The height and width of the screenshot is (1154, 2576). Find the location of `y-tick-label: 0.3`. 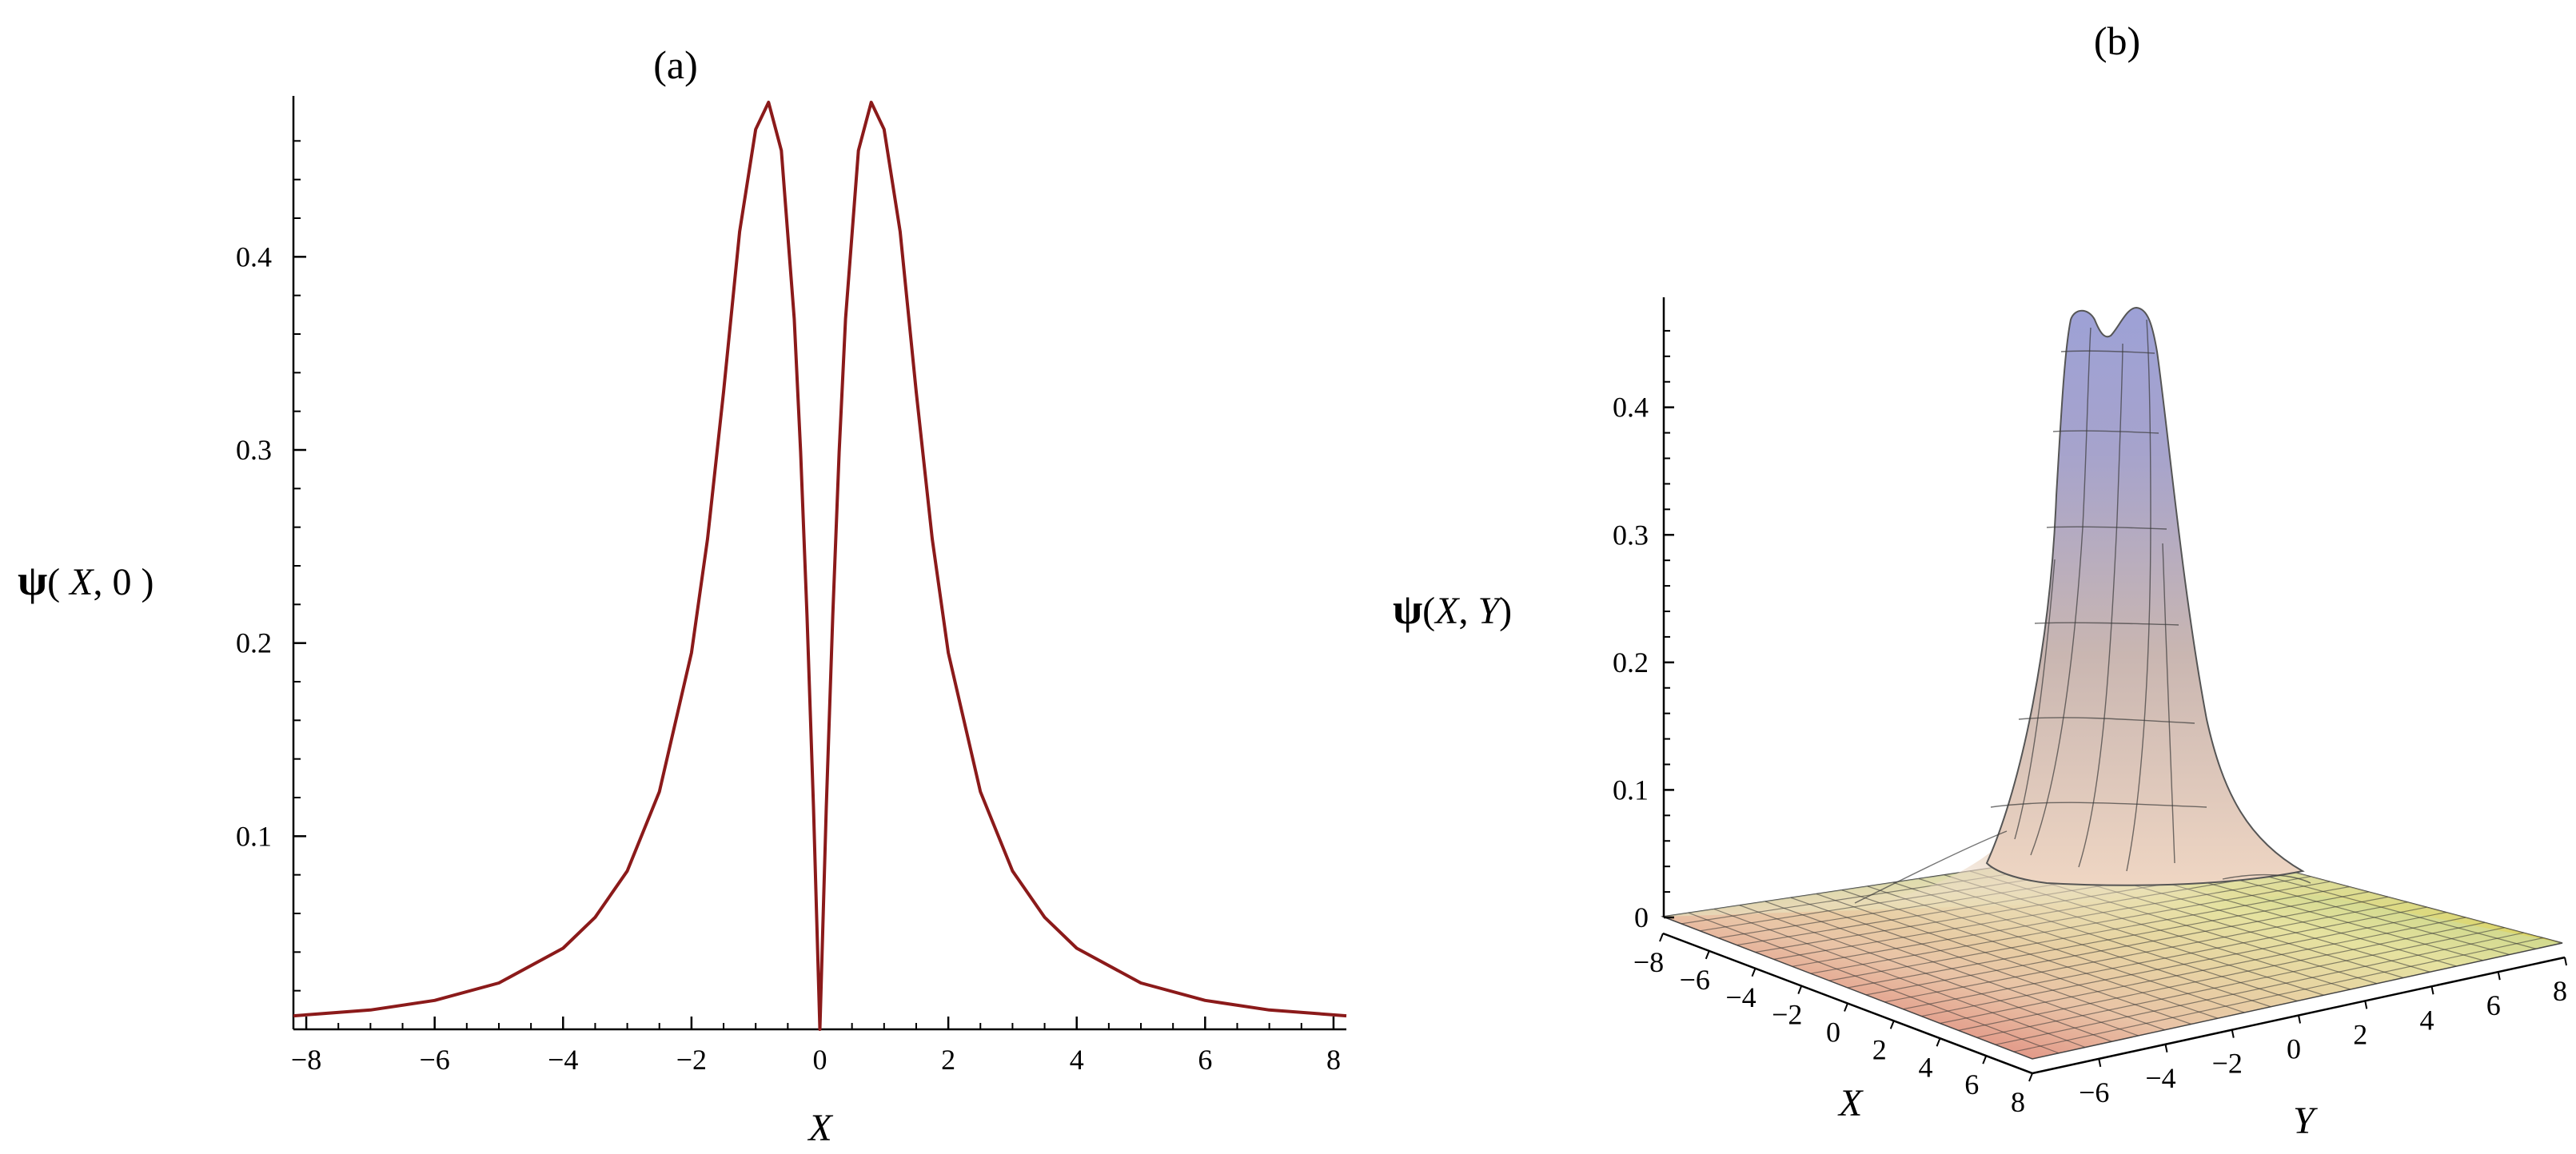

y-tick-label: 0.3 is located at coordinates (254, 450).